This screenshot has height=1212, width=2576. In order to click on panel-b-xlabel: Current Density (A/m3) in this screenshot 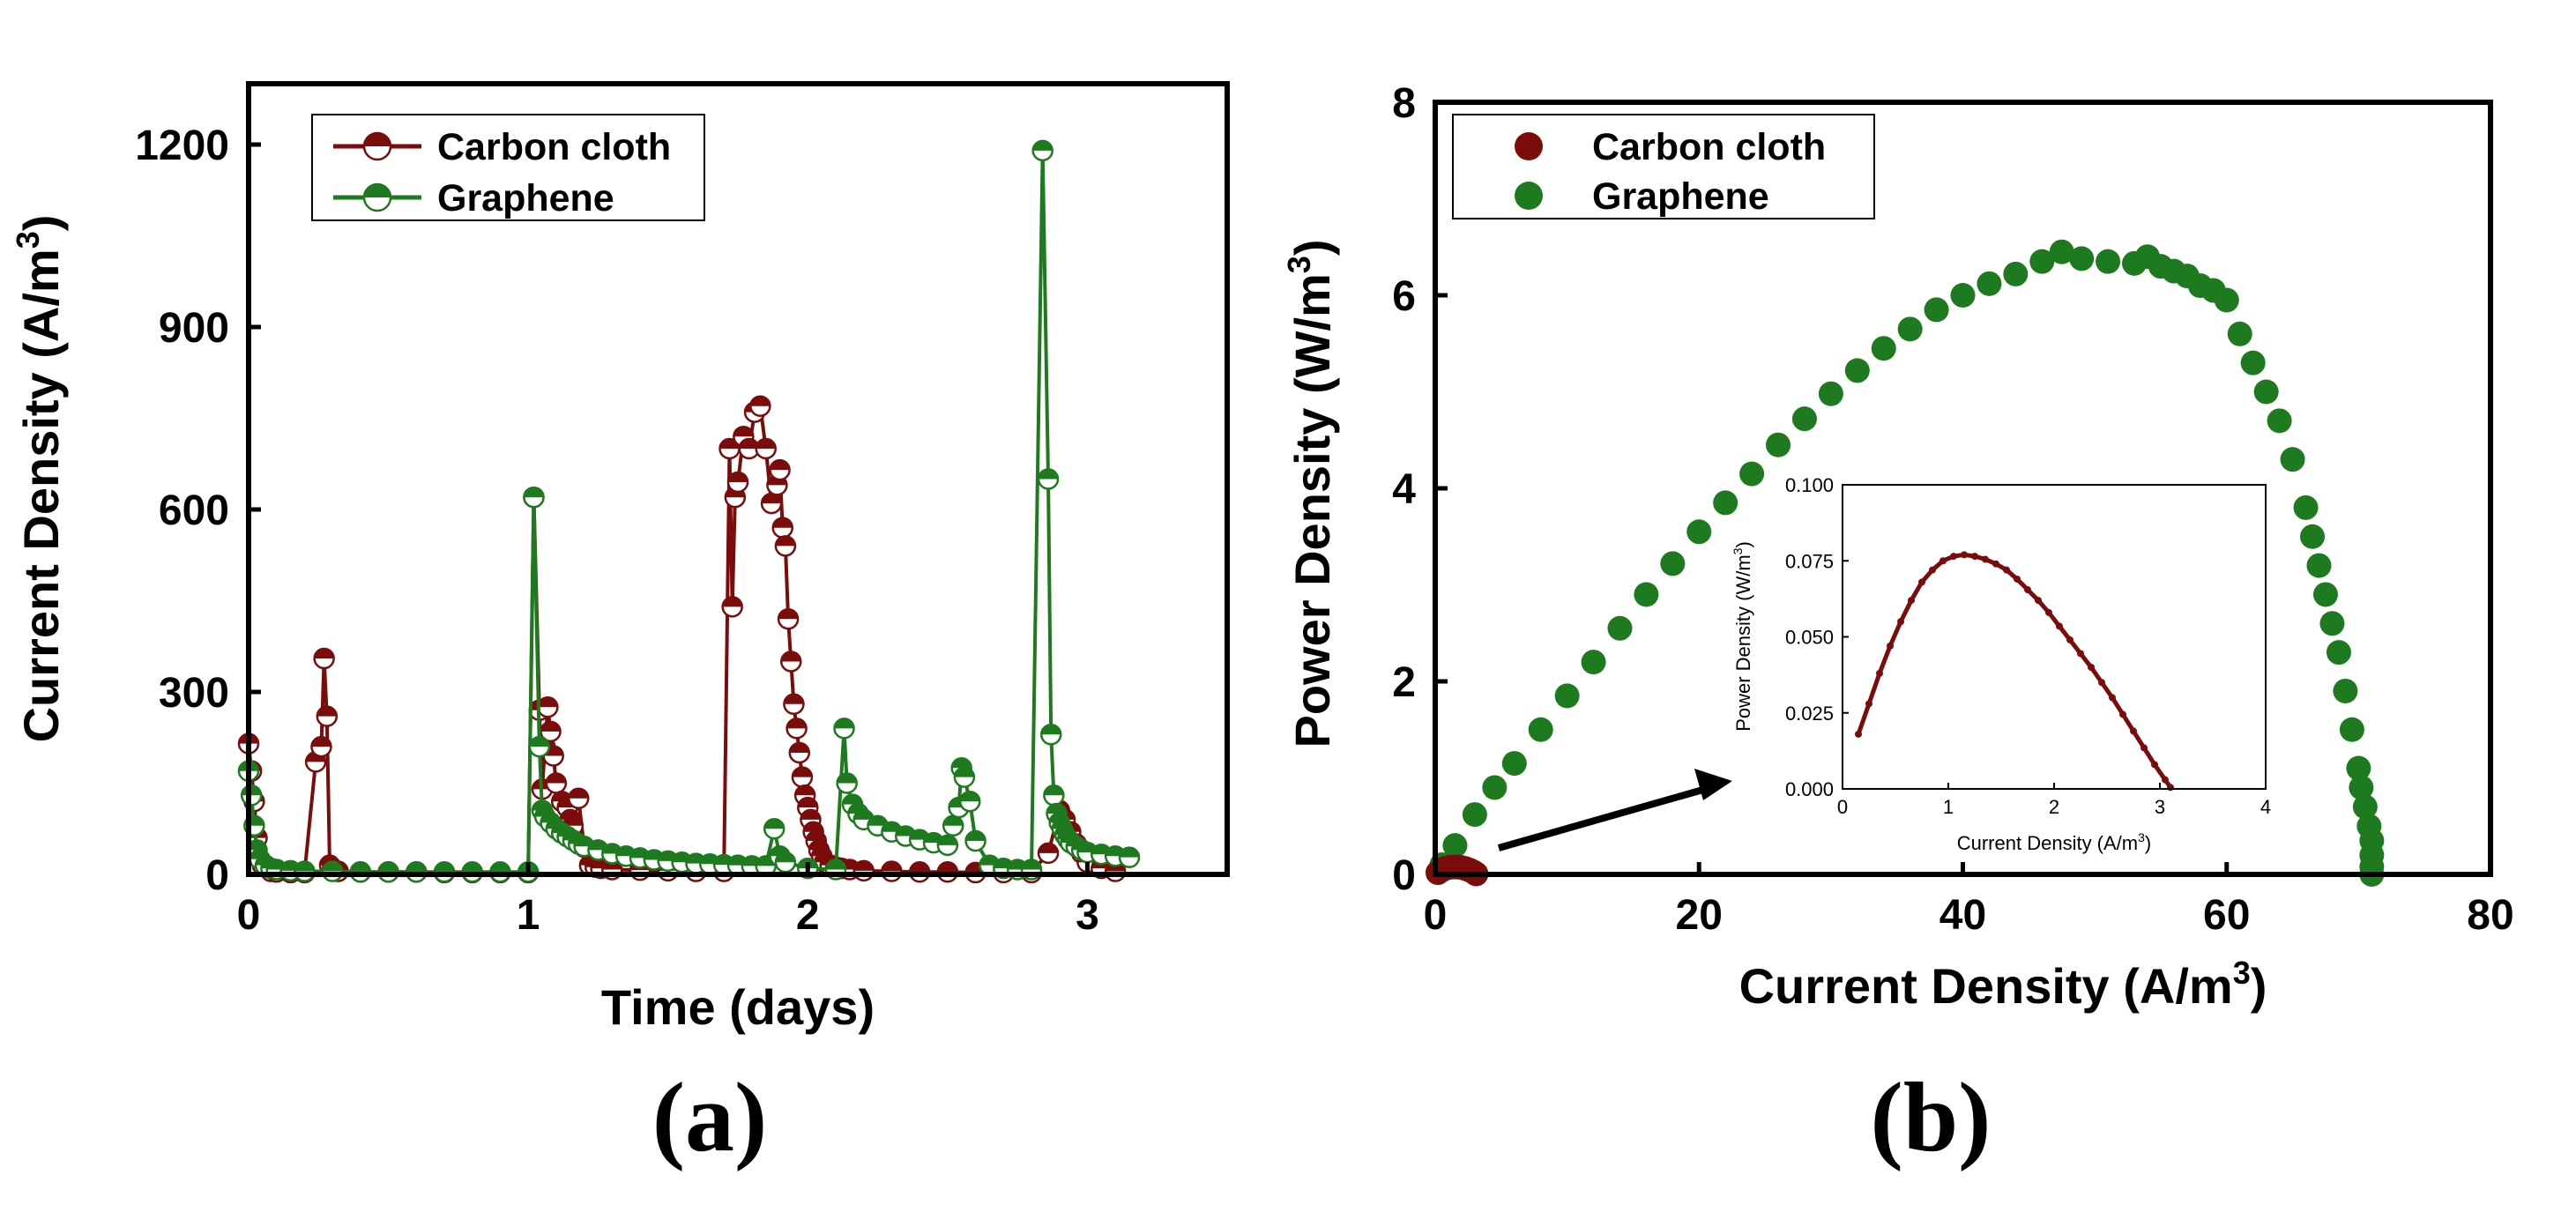, I will do `click(2003, 985)`.